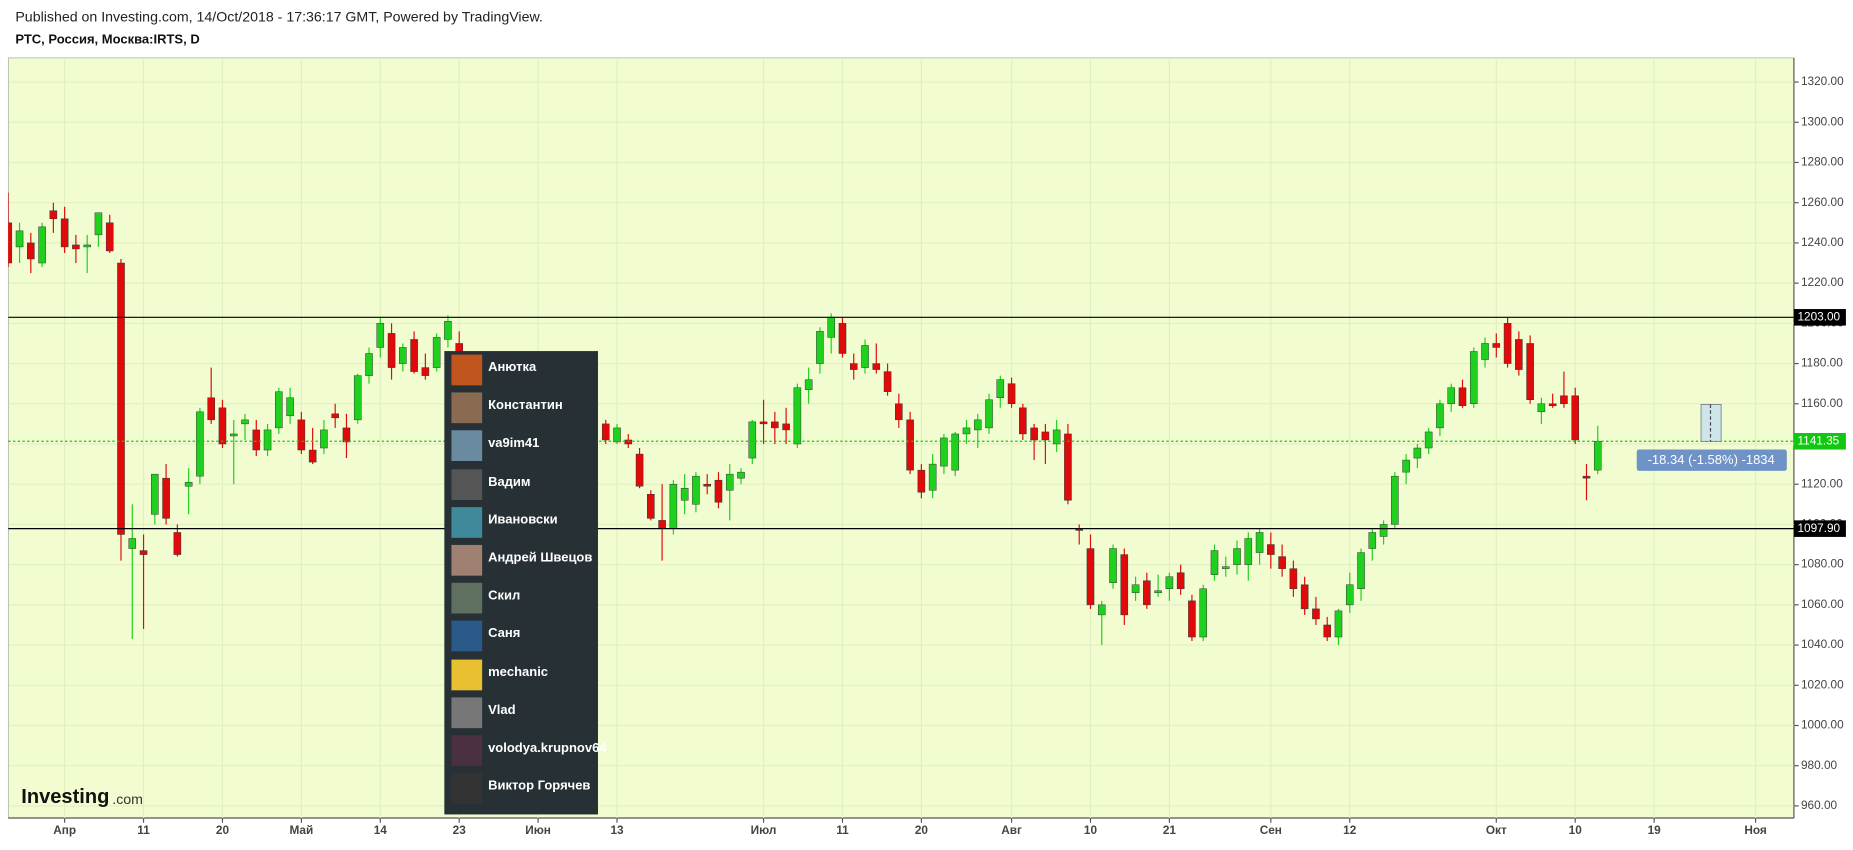 The image size is (1853, 850). I want to click on x-tick-label: 14, so click(381, 830).